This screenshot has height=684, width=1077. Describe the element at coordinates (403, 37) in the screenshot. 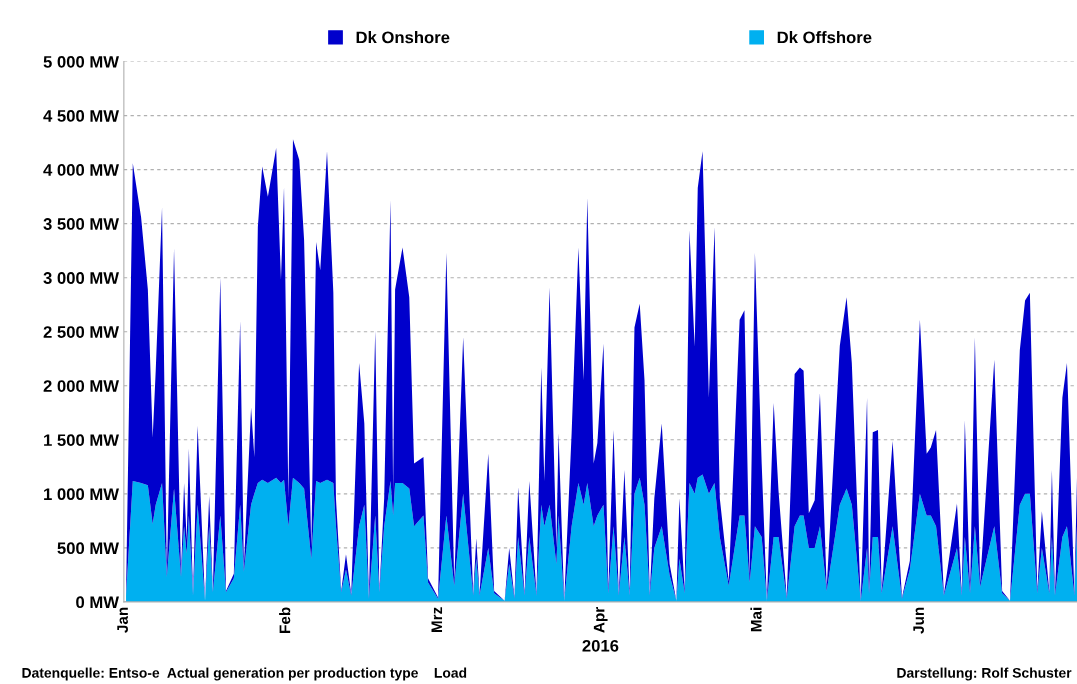

I see `legend-label: Dk Onshore` at that location.